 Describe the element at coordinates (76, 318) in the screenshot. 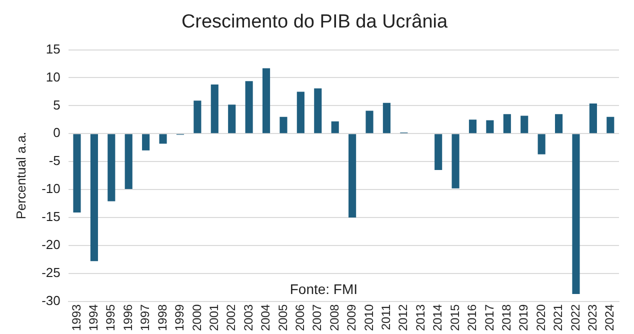

I see `x-tick-label: 1993` at that location.